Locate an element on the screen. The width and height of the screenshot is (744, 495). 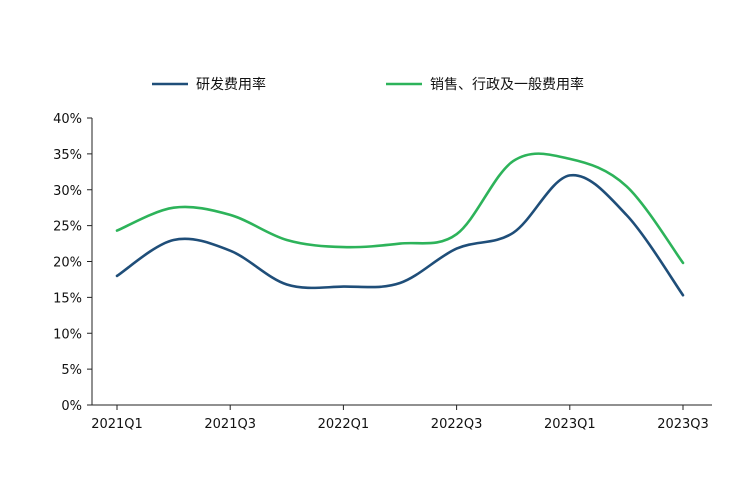
x-tick-label: 2021Q1 is located at coordinates (117, 424).